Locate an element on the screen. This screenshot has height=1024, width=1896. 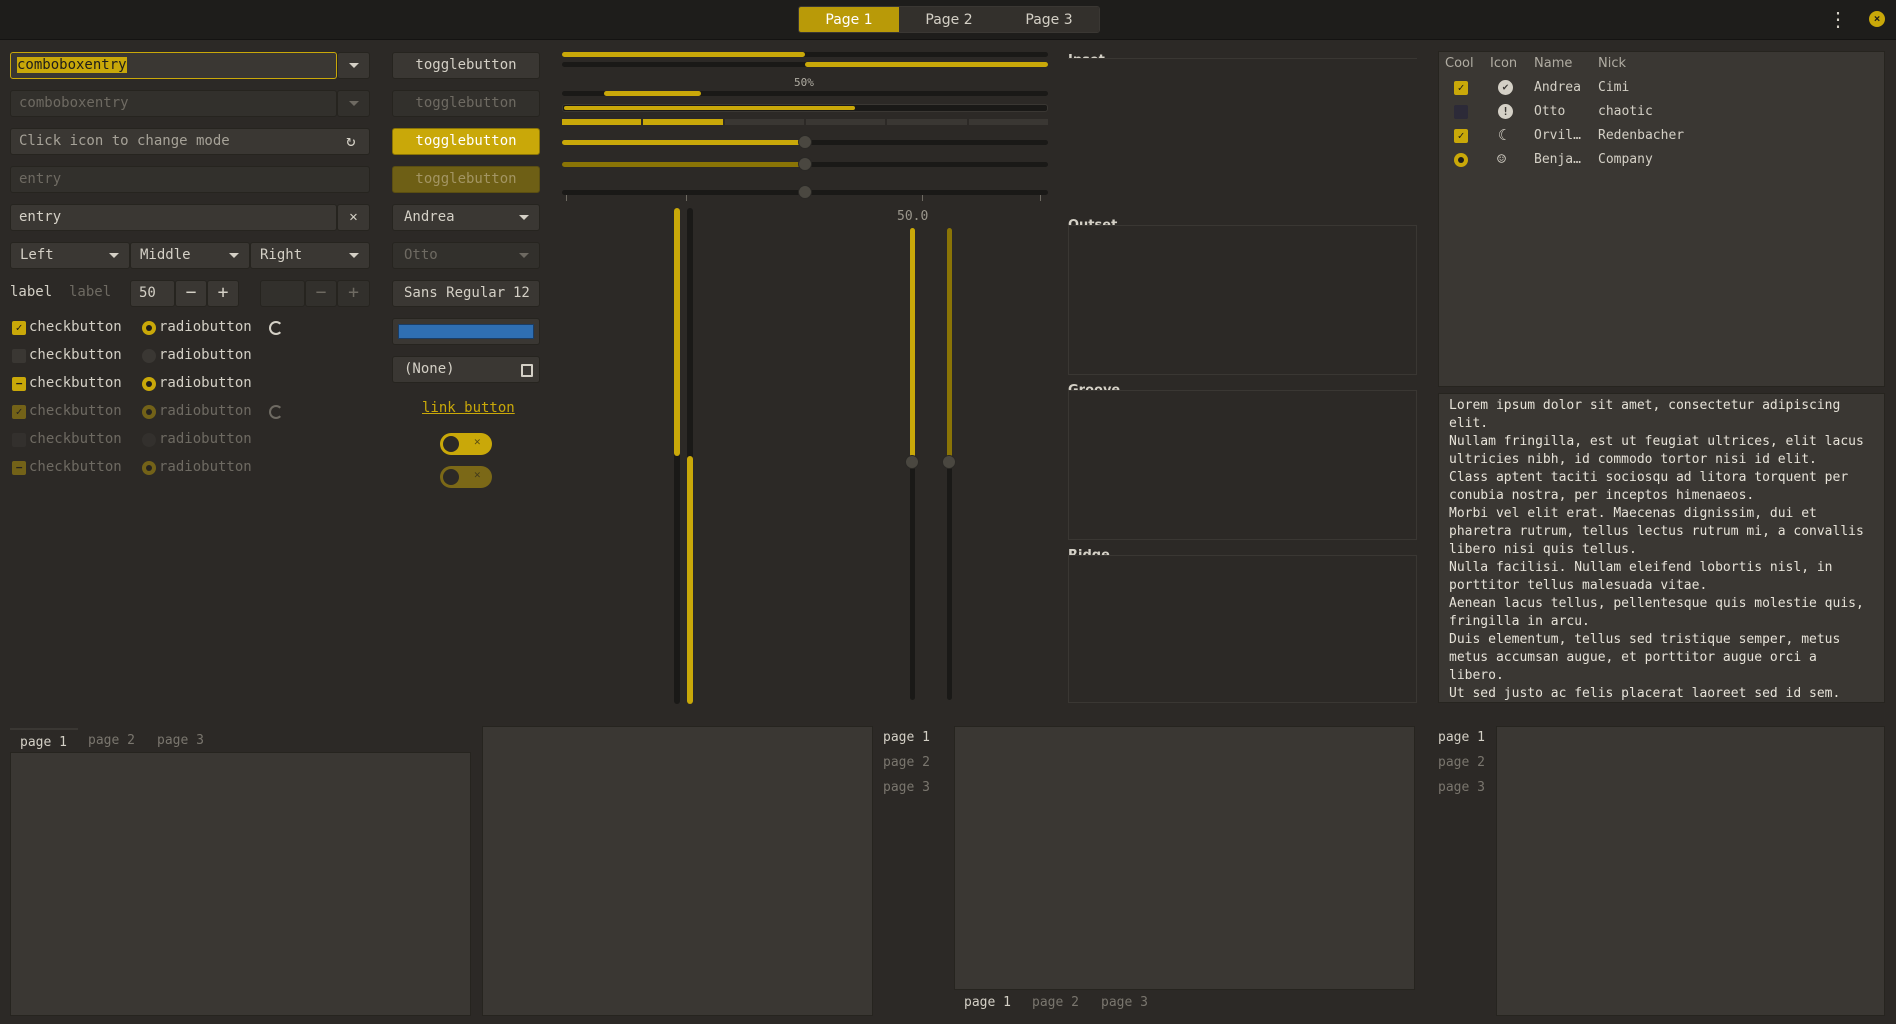
combobox-entry-active: comboboxentry is located at coordinates (173, 65).